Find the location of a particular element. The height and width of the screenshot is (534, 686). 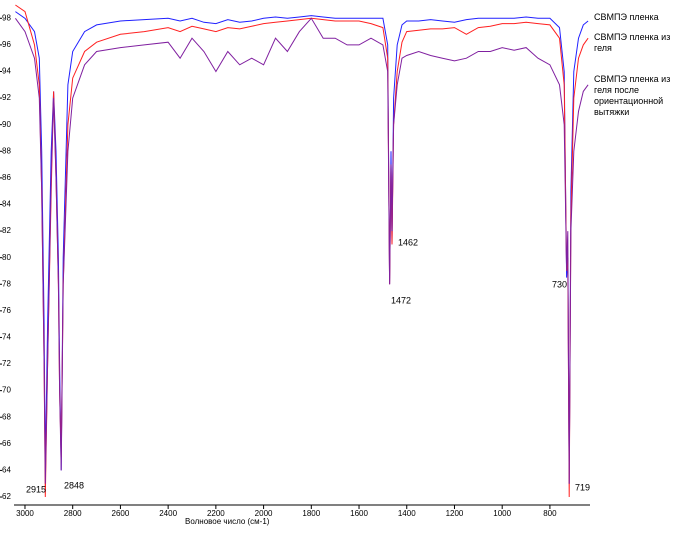

y-tick-label: 72 is located at coordinates (6, 363).